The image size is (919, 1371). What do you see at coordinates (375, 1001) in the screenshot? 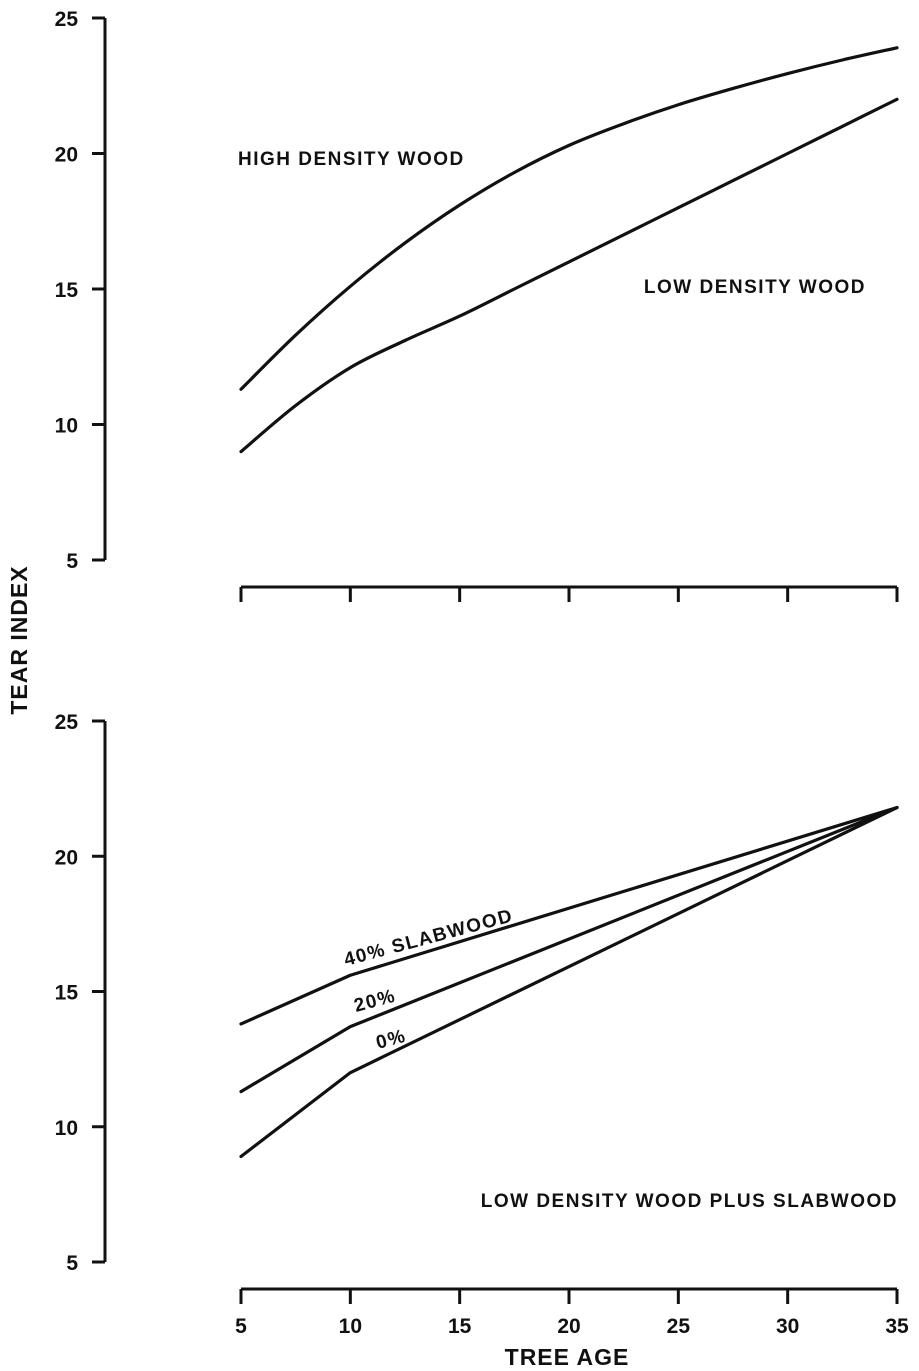
I see `series-label: 20%` at bounding box center [375, 1001].